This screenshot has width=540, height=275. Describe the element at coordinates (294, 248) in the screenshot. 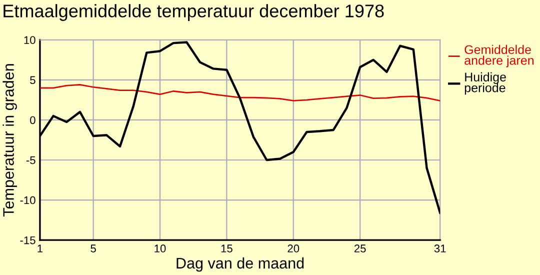

I see `x-tick-label: 20` at that location.